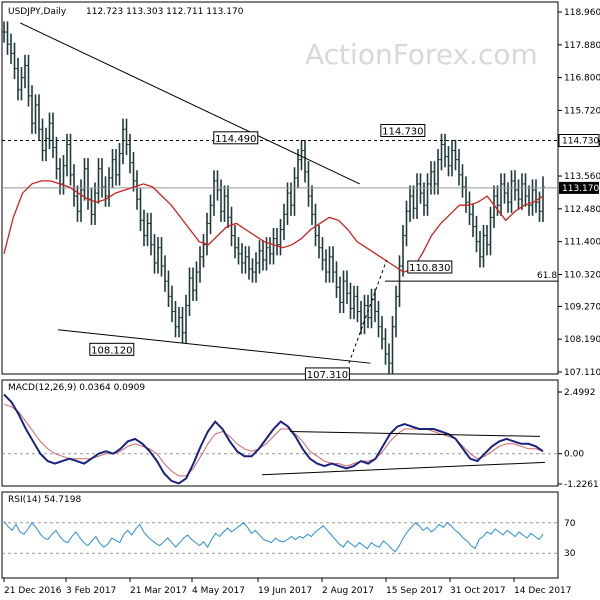 The width and height of the screenshot is (600, 600). I want to click on current-price-label: 113.170, so click(580, 189).